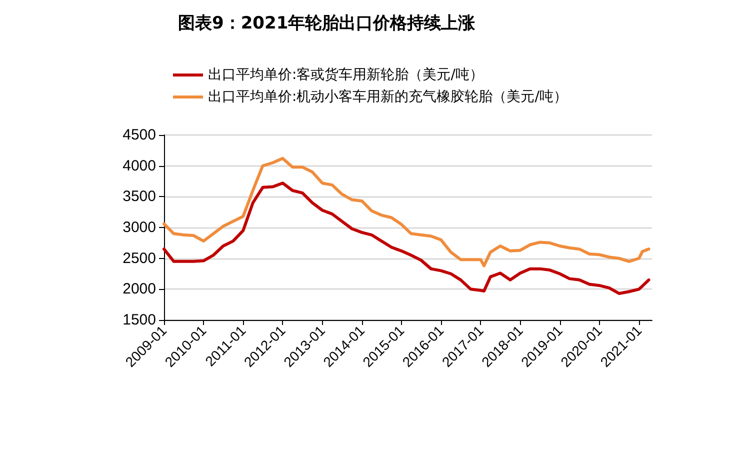 The height and width of the screenshot is (463, 744). Describe the element at coordinates (327, 24) in the screenshot. I see `chart-title: 图表9：2021年轮胎出口价格持续上涨` at that location.